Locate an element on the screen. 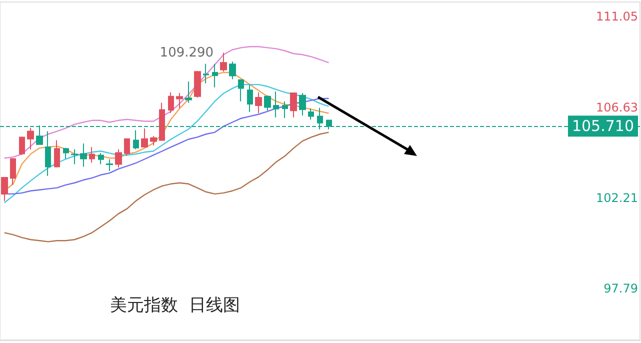  y-tick-label: 111.05 is located at coordinates (617, 17).